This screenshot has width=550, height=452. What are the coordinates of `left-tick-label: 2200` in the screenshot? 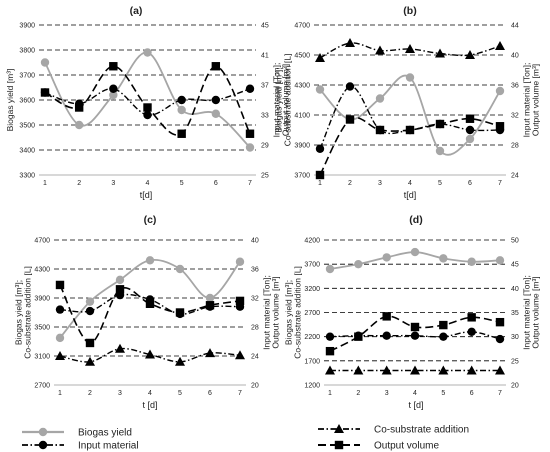 It's located at (312, 337).